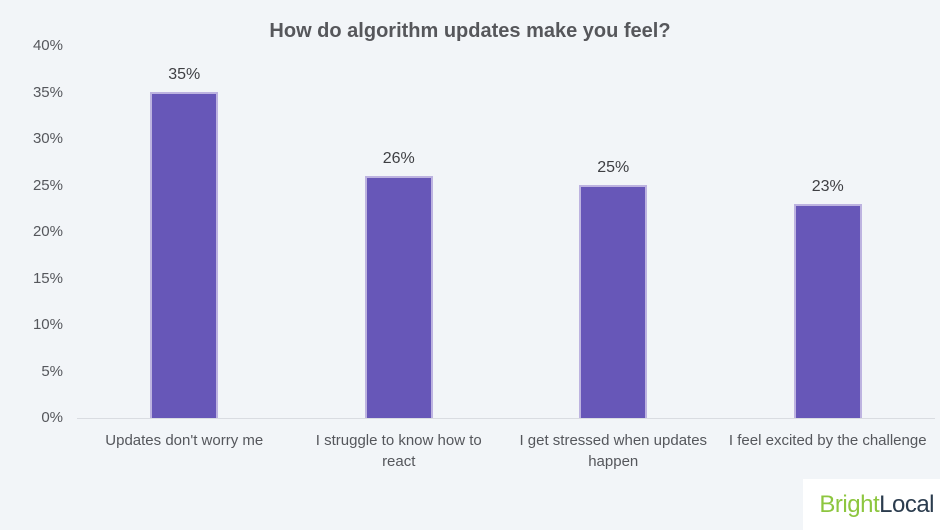 The image size is (940, 530). I want to click on logo-word-bright: Bright, so click(849, 504).